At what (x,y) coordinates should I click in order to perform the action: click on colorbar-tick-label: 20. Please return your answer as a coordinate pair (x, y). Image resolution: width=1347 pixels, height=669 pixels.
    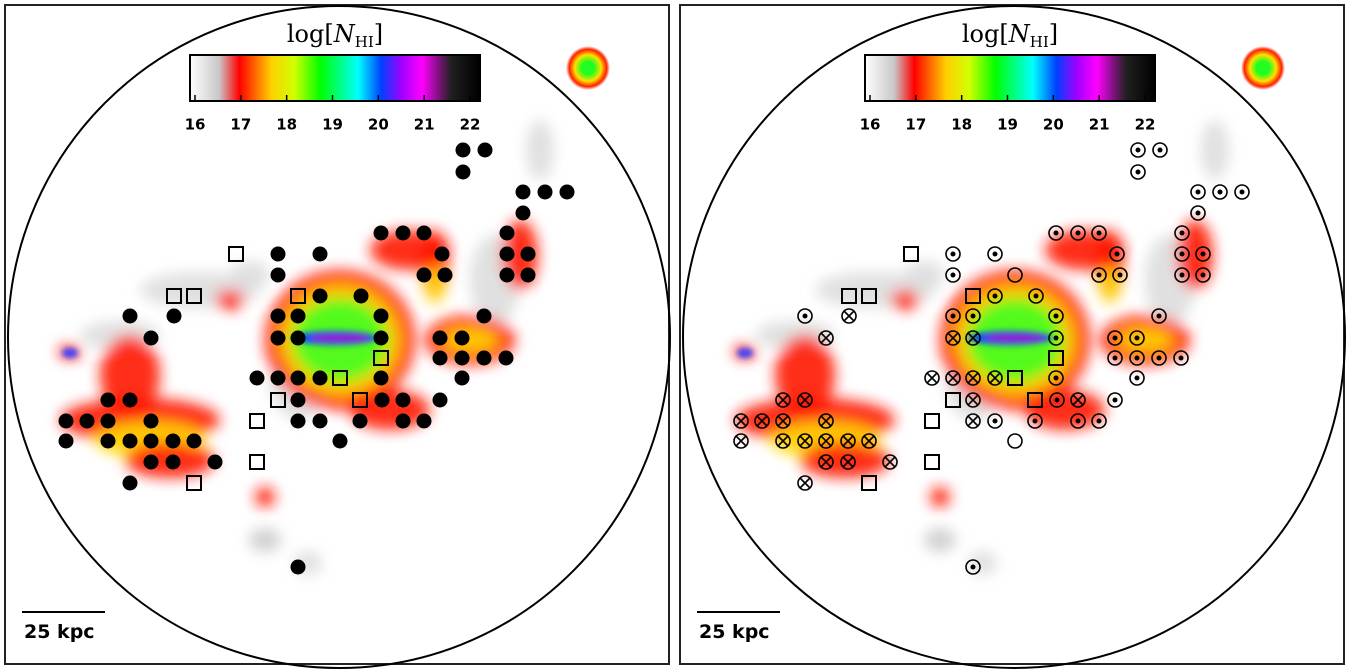
    Looking at the image, I should click on (378, 125).